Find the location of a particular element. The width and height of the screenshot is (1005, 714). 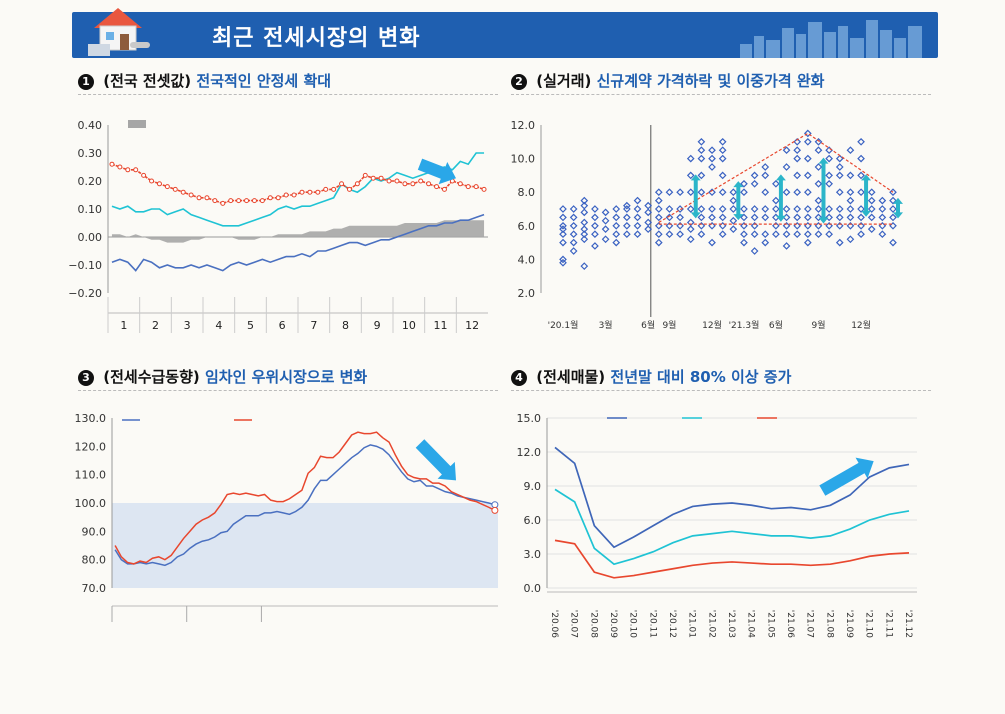

y-tick-label: −0.10 is located at coordinates (85, 265).